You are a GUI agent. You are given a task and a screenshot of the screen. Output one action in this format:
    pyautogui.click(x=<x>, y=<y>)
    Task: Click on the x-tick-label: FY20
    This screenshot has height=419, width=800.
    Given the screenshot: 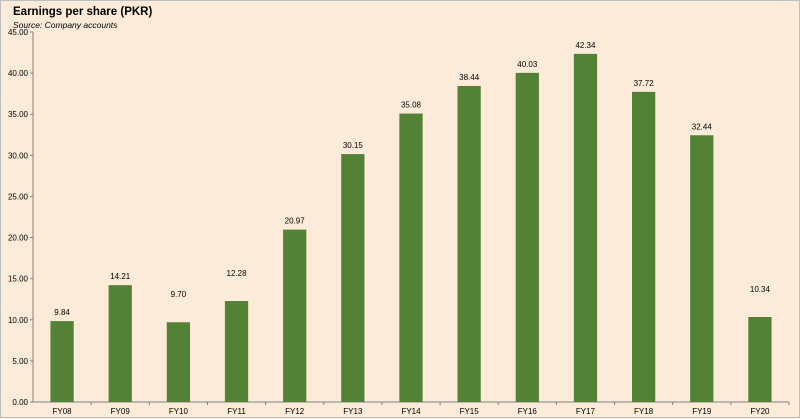 What is the action you would take?
    pyautogui.click(x=760, y=411)
    